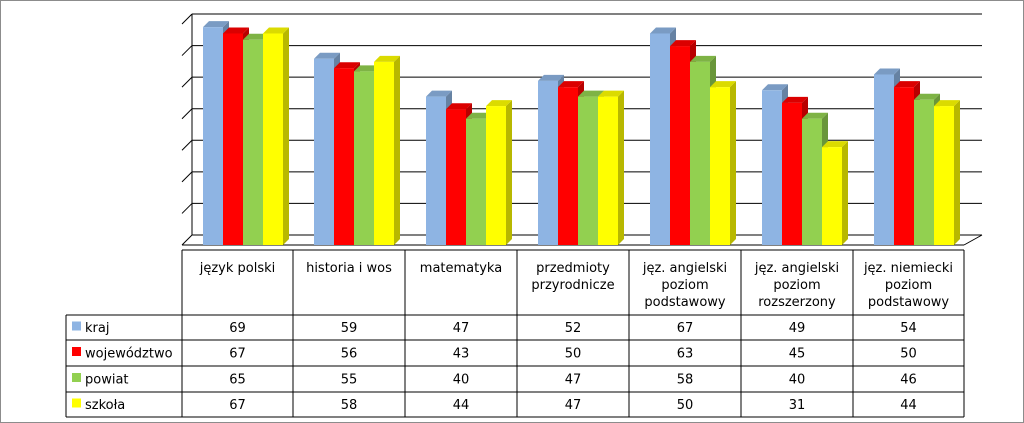 The height and width of the screenshot is (423, 1024). What do you see at coordinates (76, 377) in the screenshot?
I see `legend-key` at bounding box center [76, 377].